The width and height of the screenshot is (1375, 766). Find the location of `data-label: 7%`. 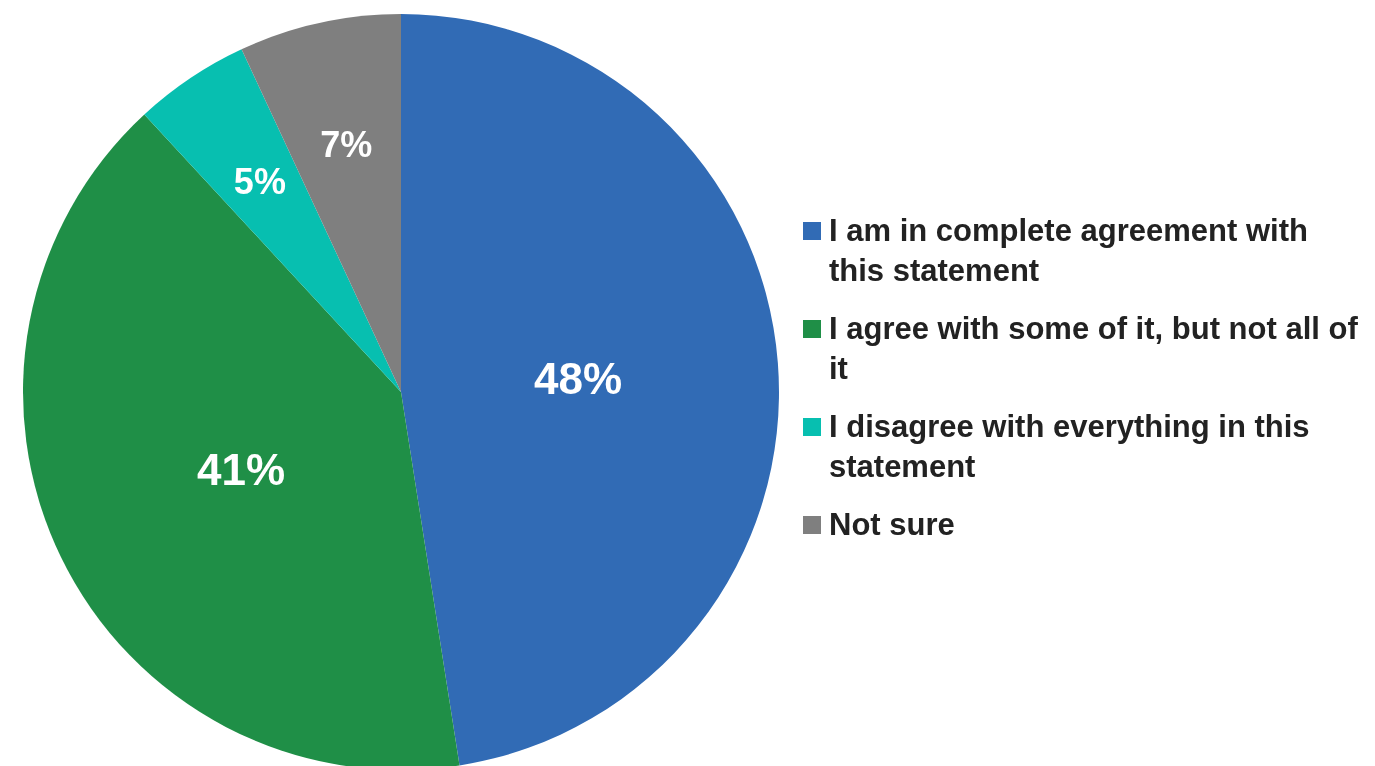

data-label: 7% is located at coordinates (346, 145).